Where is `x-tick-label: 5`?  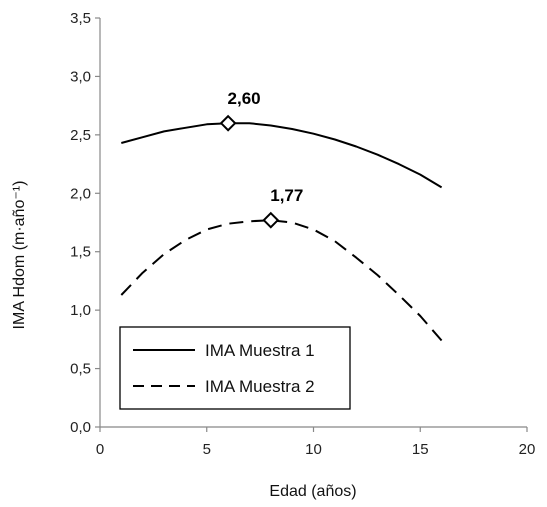
x-tick-label: 5 is located at coordinates (207, 449).